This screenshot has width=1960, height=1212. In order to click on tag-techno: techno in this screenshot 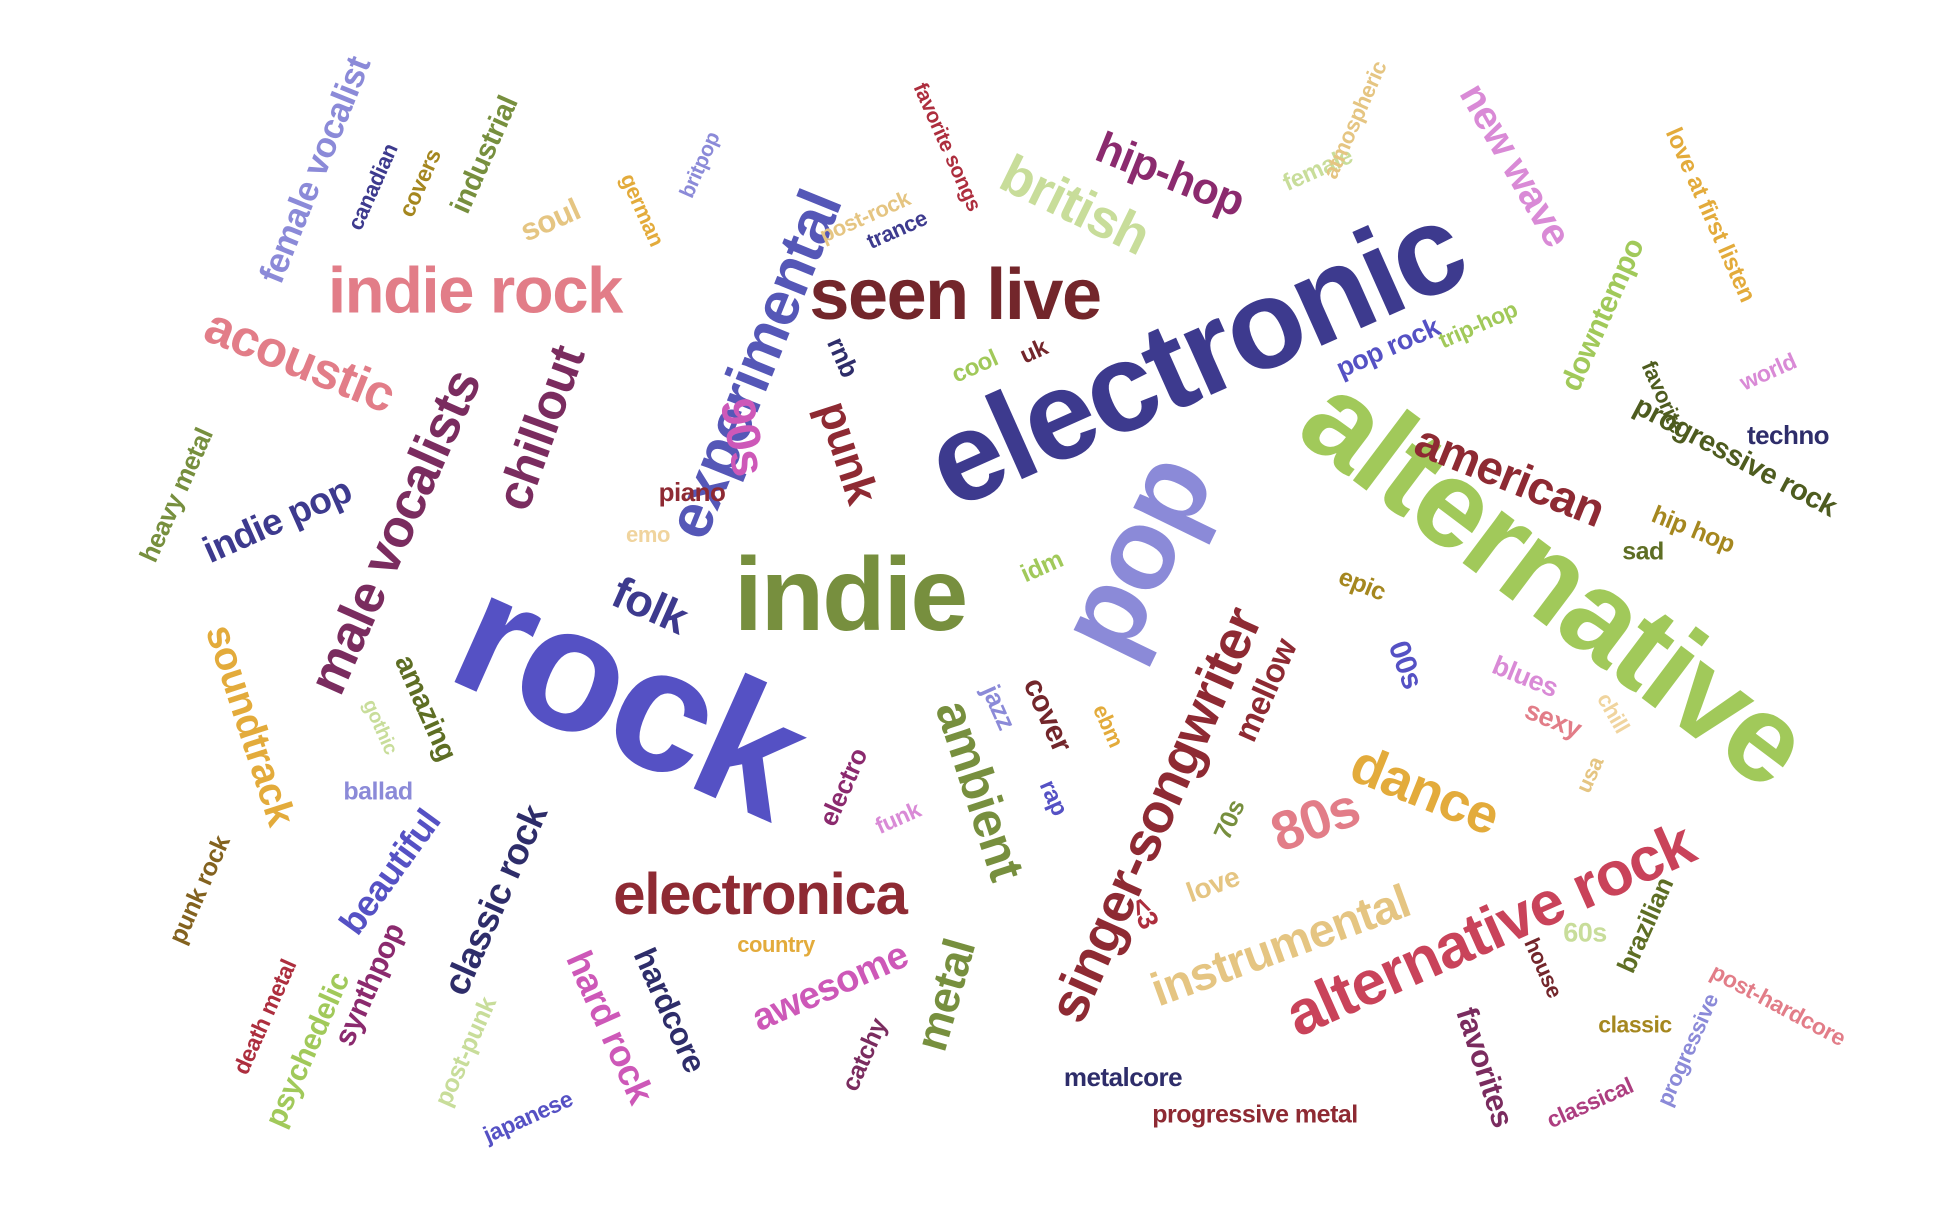, I will do `click(1788, 435)`.